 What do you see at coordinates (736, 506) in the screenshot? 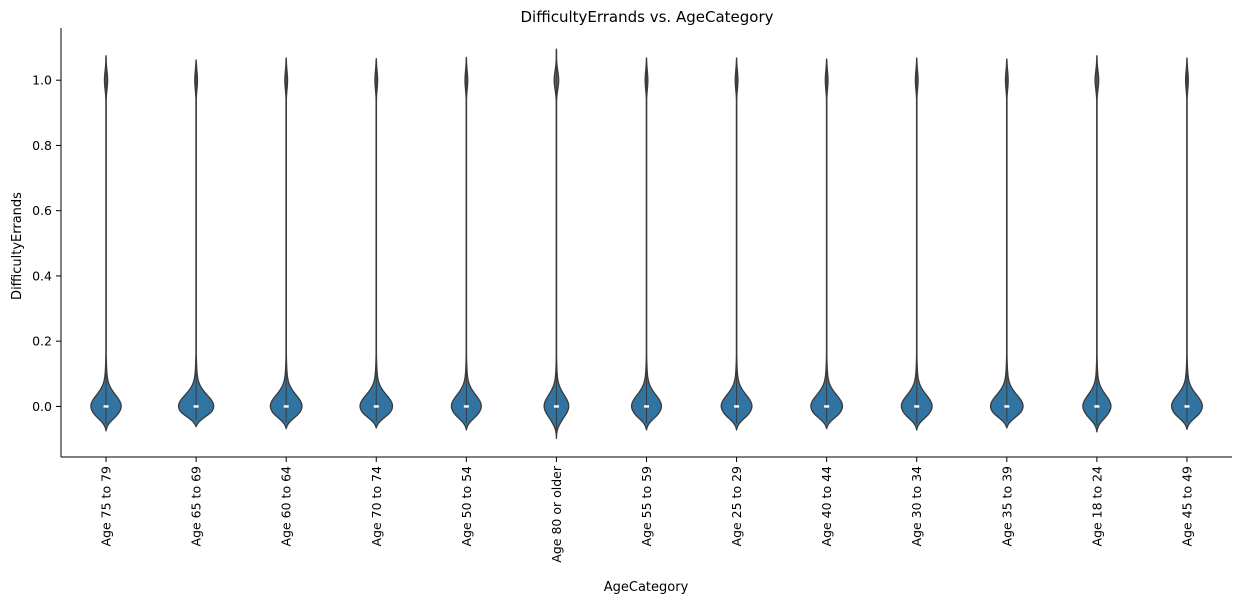
I see `x-tick-label: Age 25 to 29` at bounding box center [736, 506].